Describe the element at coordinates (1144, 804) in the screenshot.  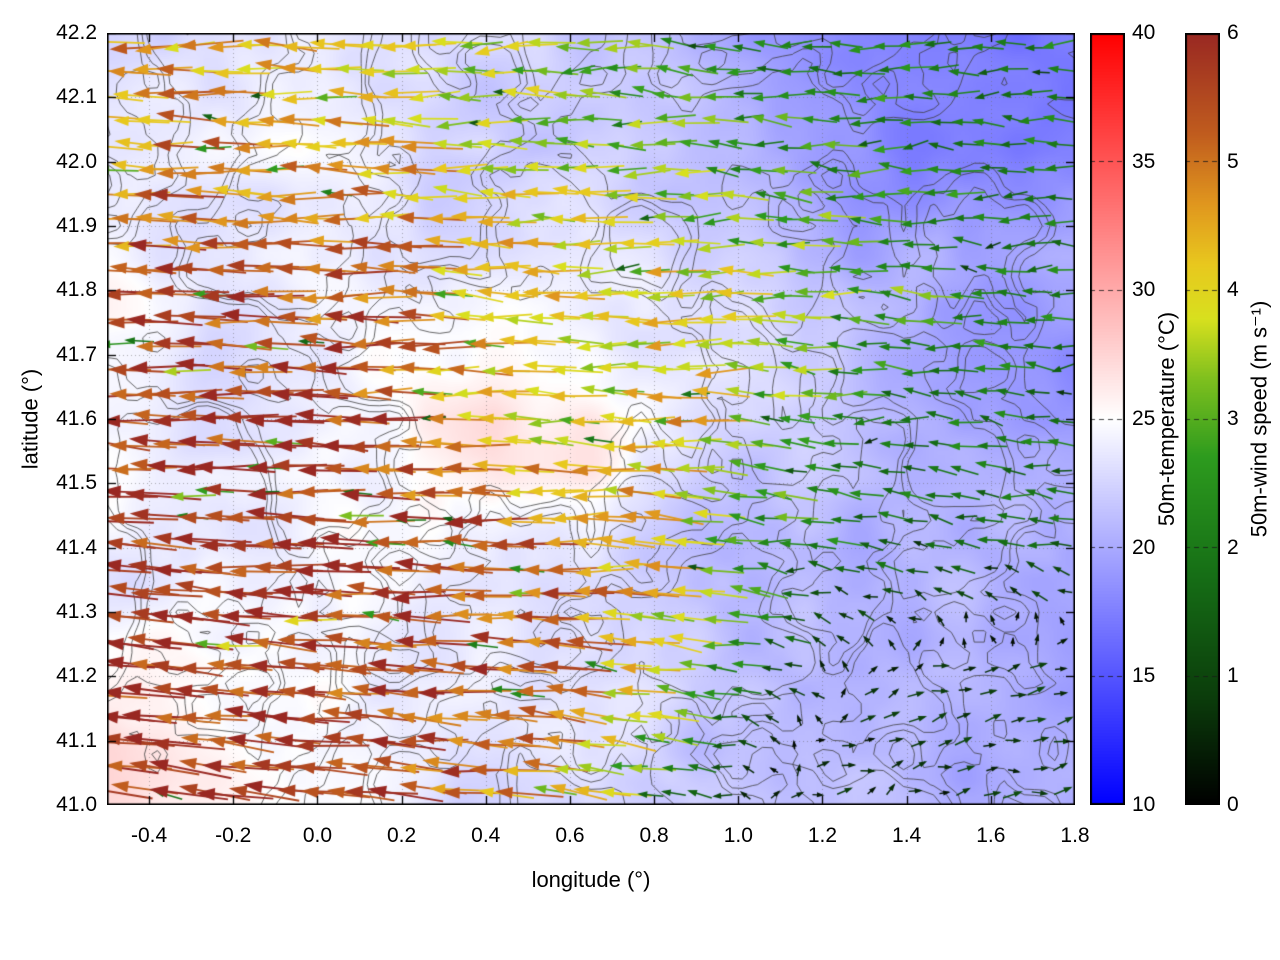
I see `temperature-colorbar-tick-label: 10` at that location.